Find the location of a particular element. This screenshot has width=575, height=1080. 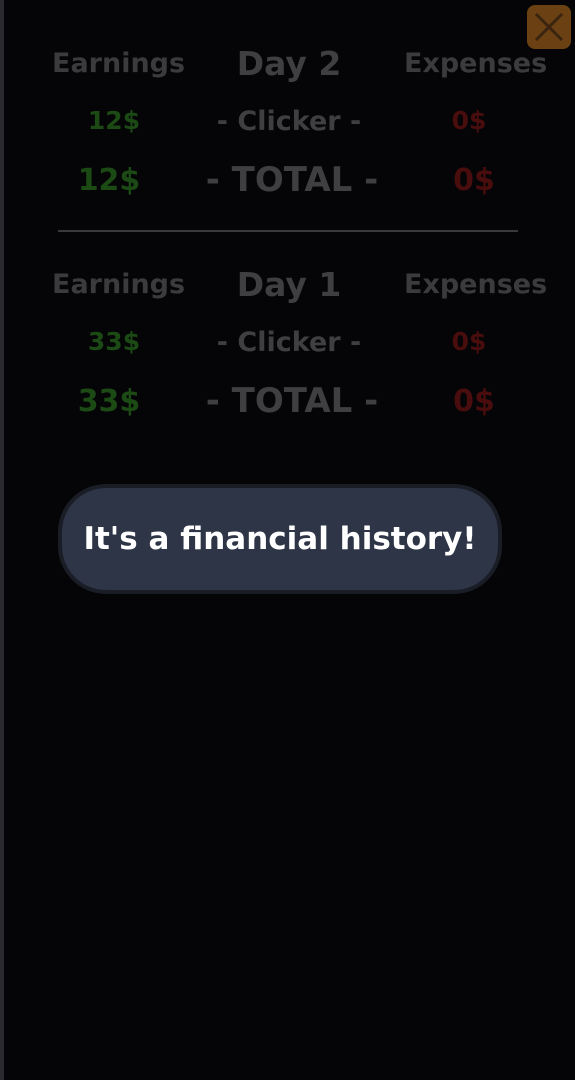

day-title: Day 1 is located at coordinates (289, 284).